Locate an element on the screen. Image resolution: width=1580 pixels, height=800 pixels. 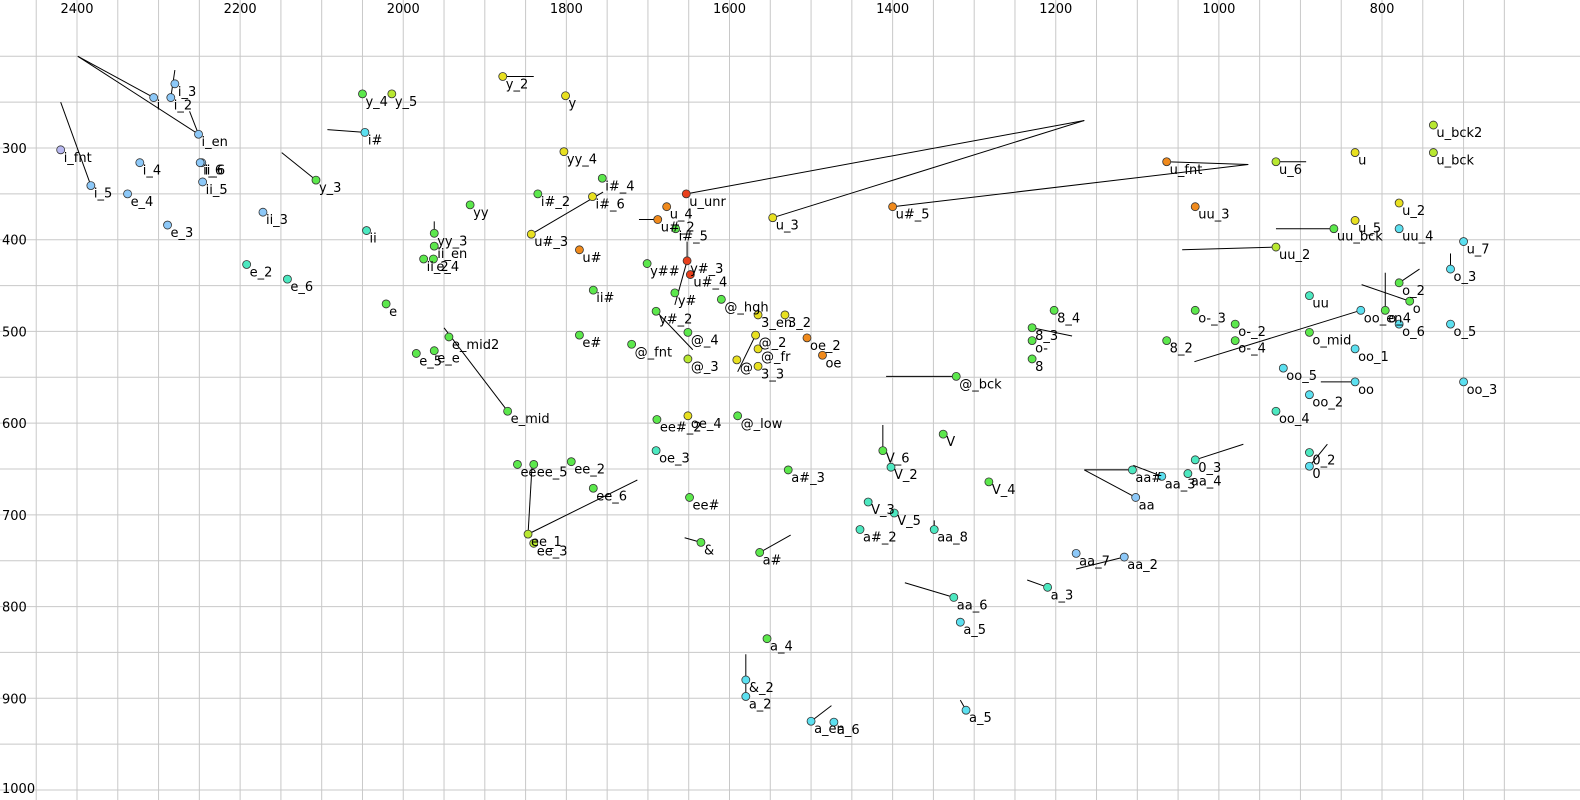
data-point-label: V_2 is located at coordinates (906, 475).